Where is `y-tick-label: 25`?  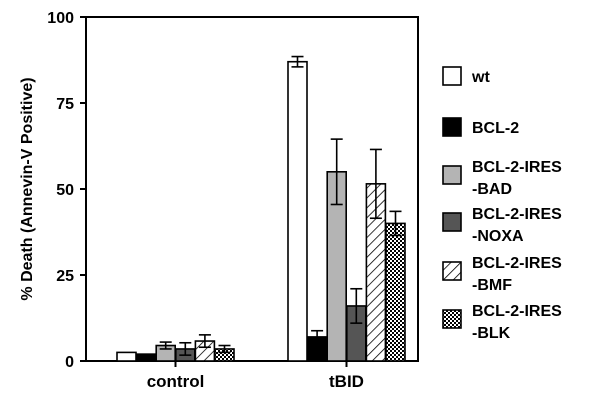 y-tick-label: 25 is located at coordinates (65, 276).